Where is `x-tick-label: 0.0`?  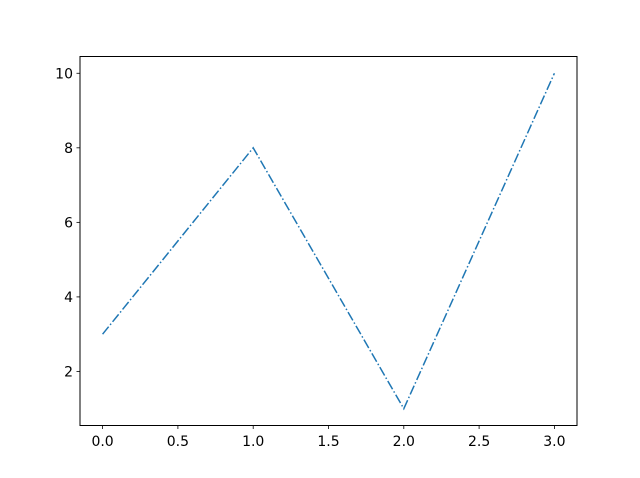
x-tick-label: 0.0 is located at coordinates (102, 442).